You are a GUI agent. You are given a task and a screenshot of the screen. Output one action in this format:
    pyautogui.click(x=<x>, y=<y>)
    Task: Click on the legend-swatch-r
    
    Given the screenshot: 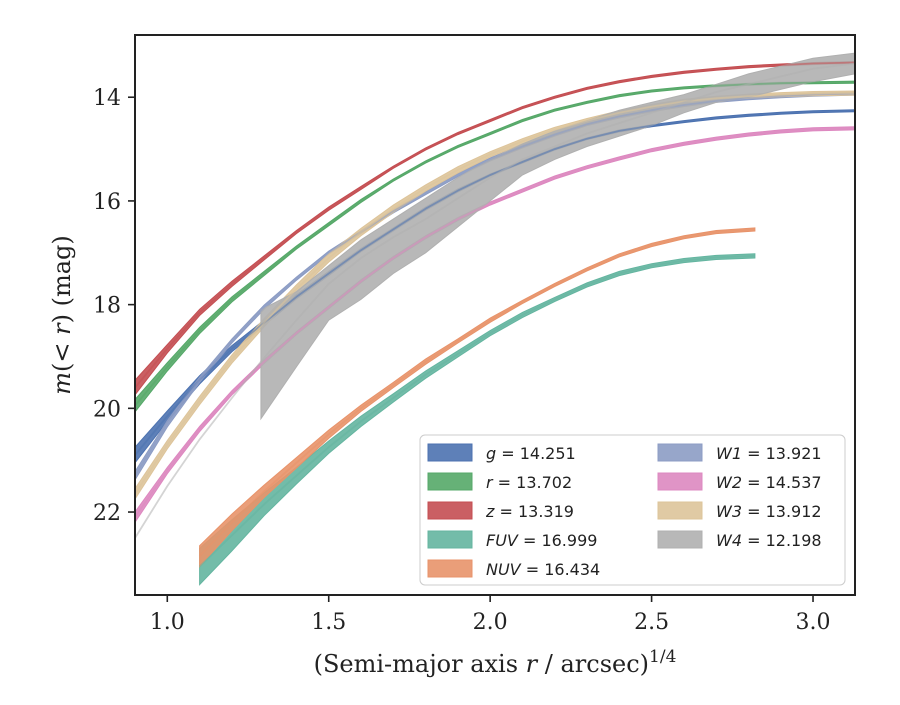 What is the action you would take?
    pyautogui.click(x=450, y=481)
    